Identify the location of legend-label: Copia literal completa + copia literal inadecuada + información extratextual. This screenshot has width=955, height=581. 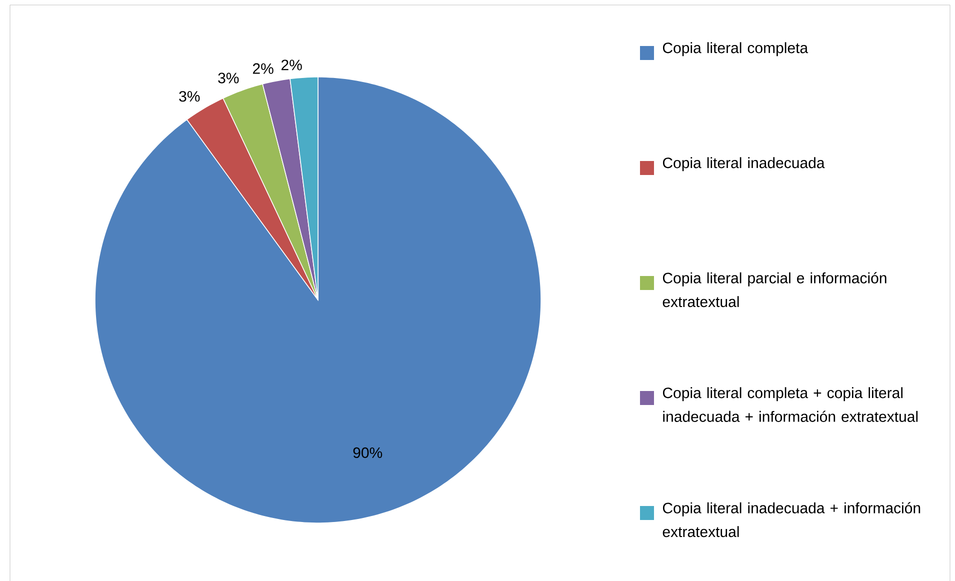
(790, 404).